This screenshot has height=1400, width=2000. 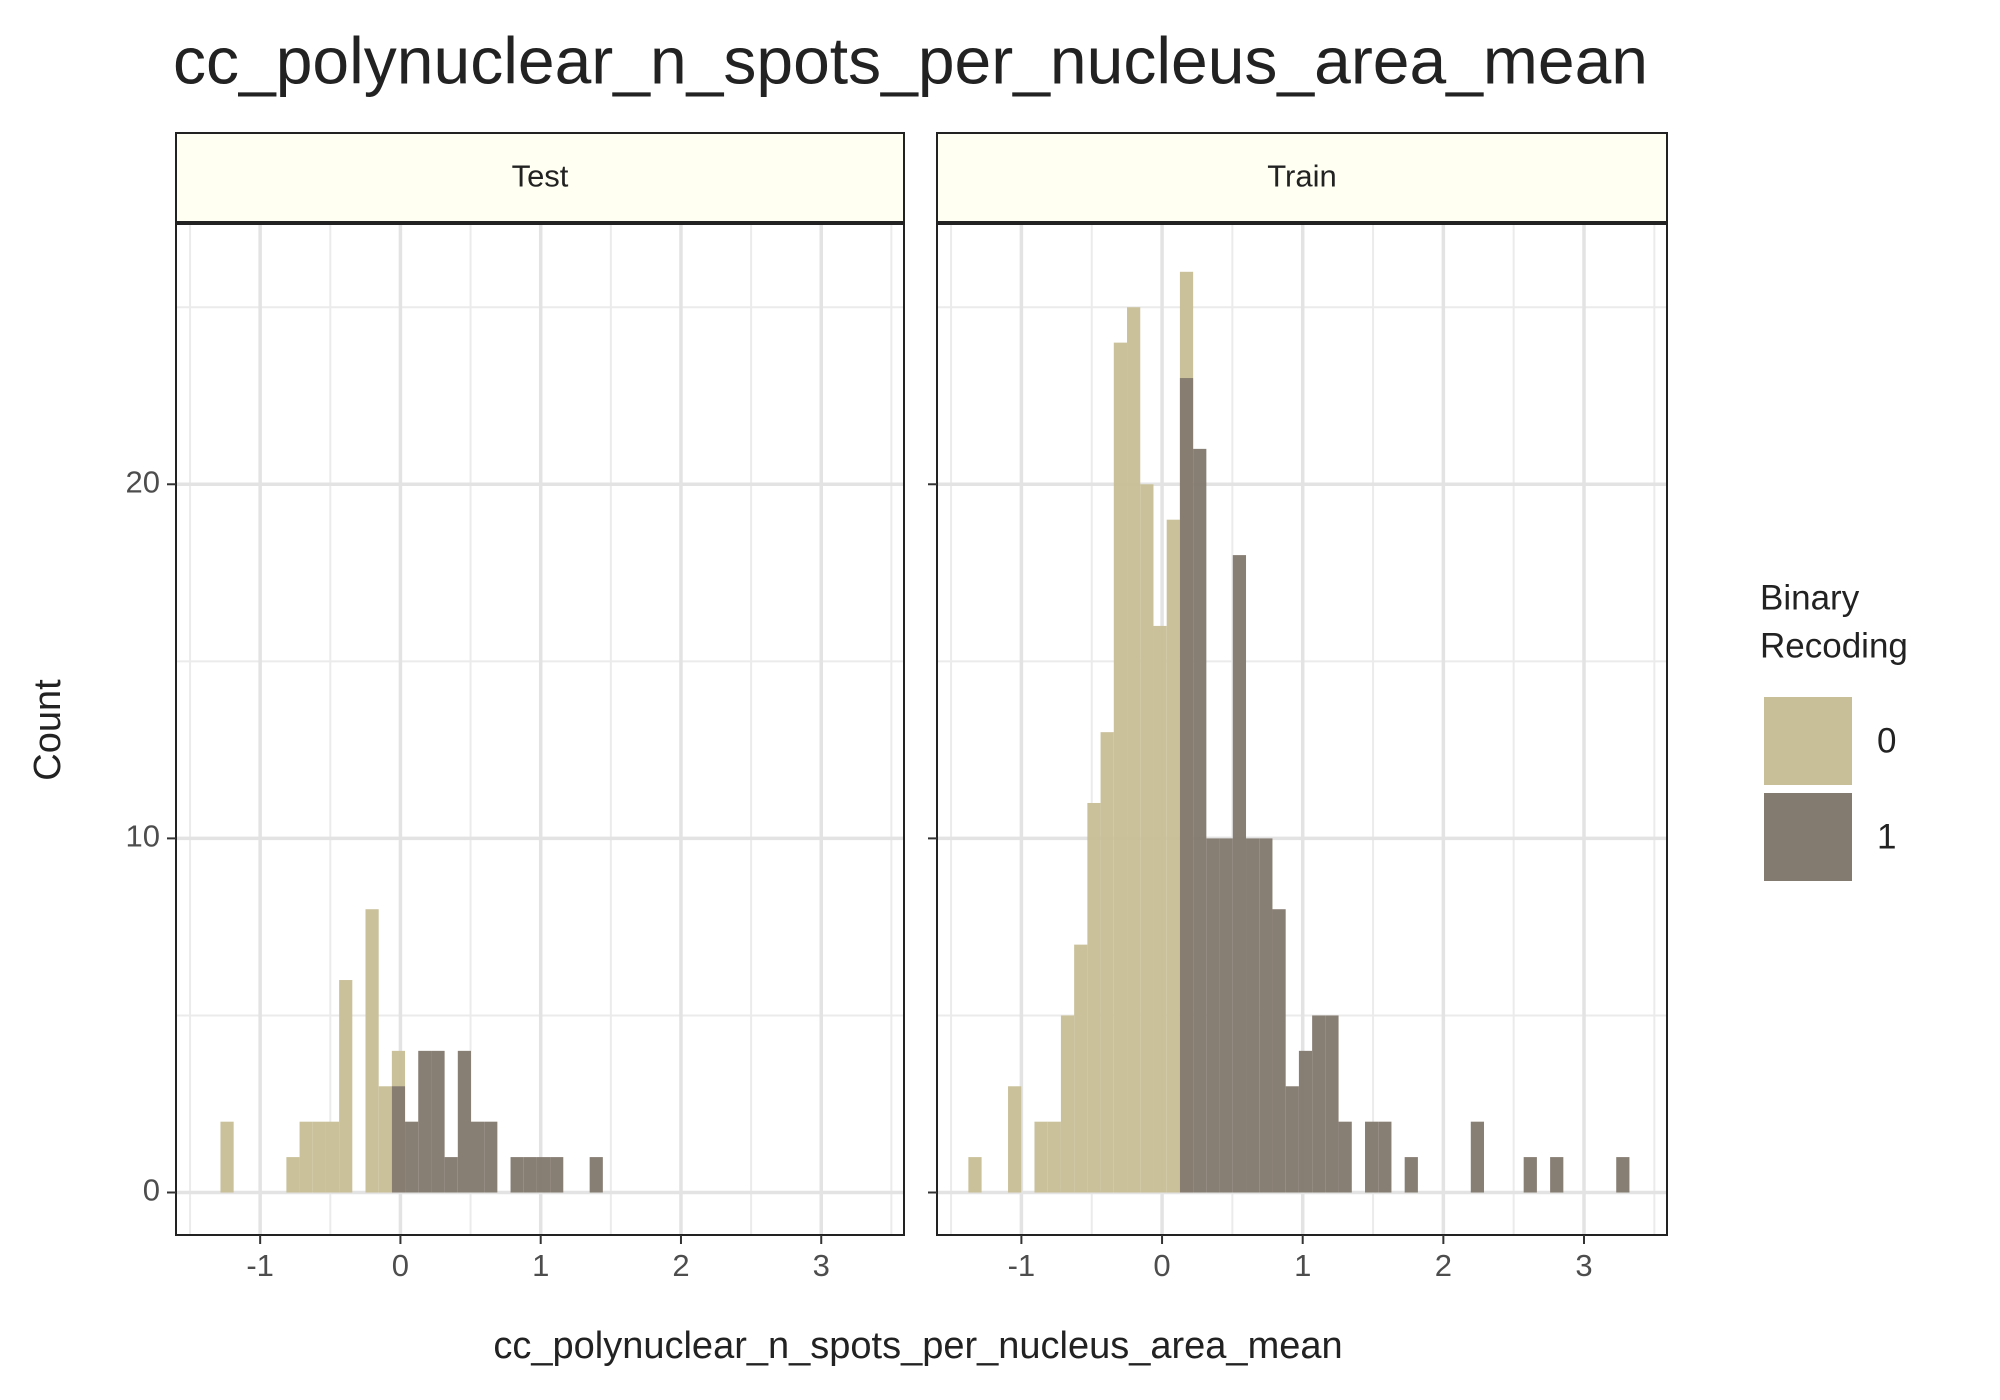 I want to click on legend-title: Recoding, so click(x=1834, y=645).